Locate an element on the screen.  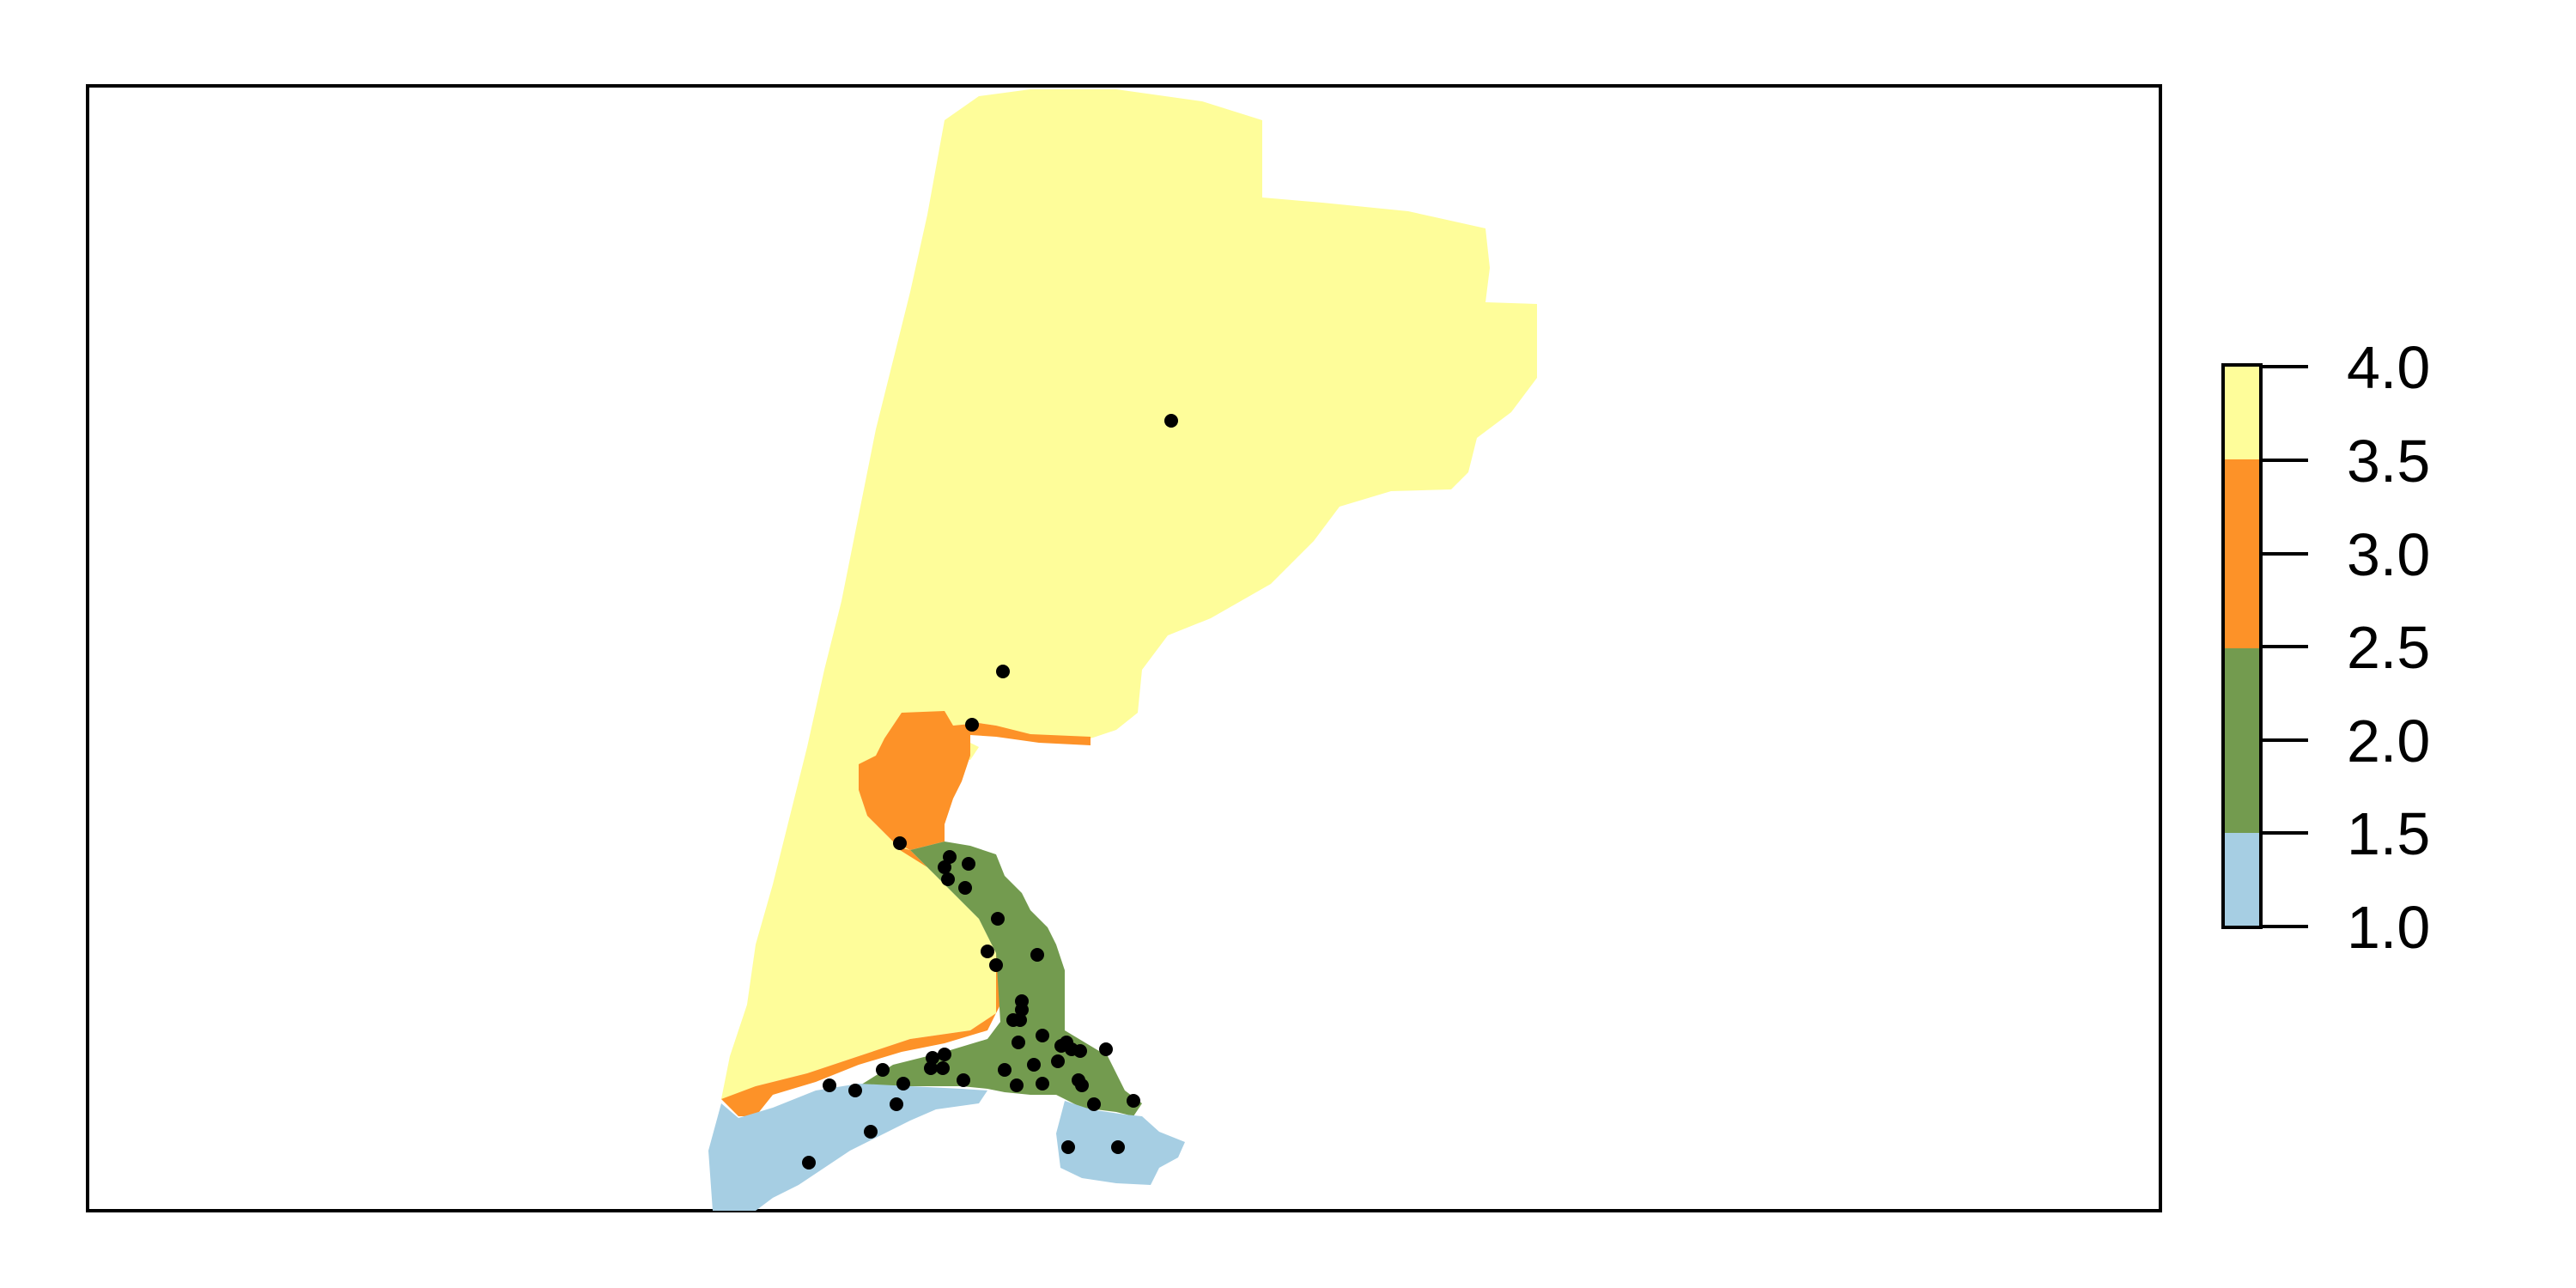
legend-tick-label-1-0: 1.0 is located at coordinates (2389, 928).